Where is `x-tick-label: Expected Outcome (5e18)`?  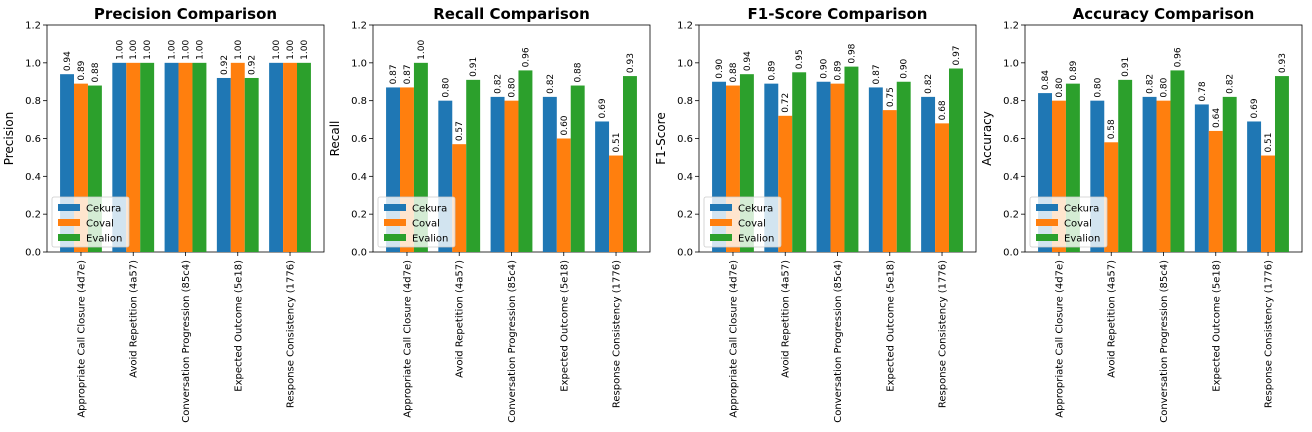 x-tick-label: Expected Outcome (5e18) is located at coordinates (238, 326).